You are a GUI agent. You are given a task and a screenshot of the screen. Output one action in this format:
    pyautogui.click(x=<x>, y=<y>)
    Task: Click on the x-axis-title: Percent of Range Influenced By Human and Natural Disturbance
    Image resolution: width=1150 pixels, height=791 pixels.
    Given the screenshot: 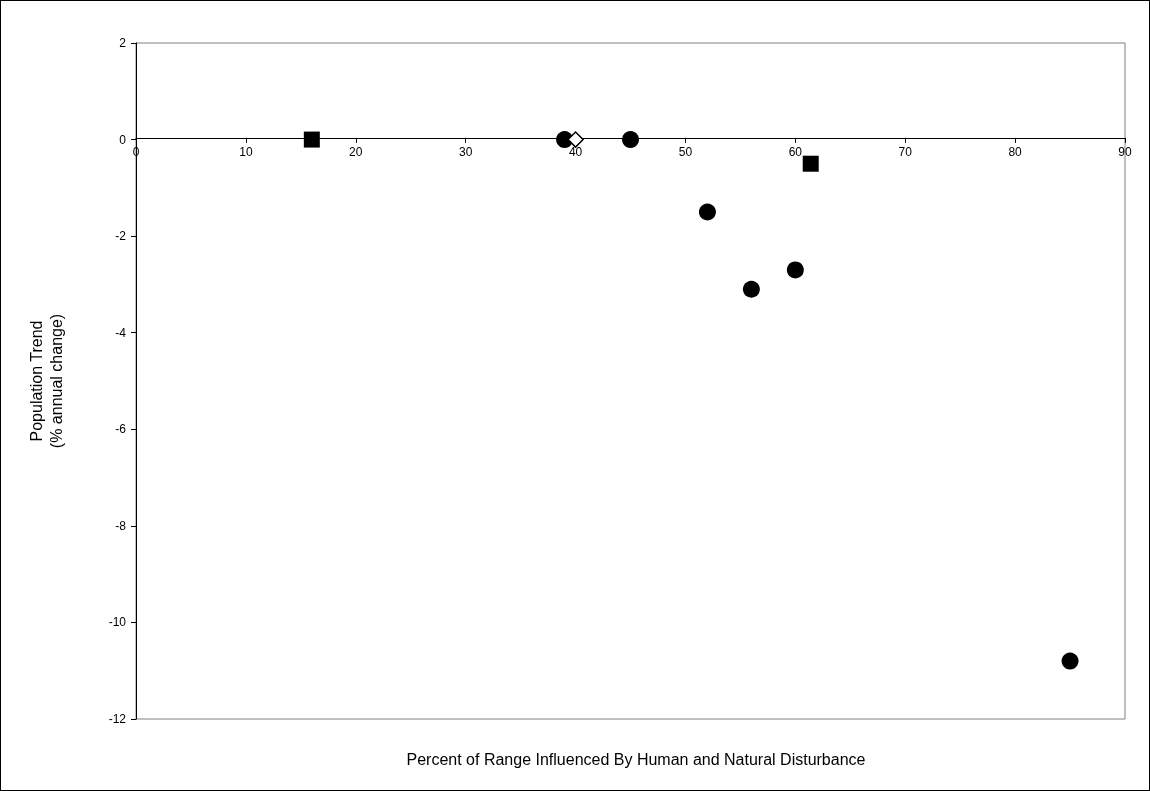 What is the action you would take?
    pyautogui.click(x=636, y=759)
    